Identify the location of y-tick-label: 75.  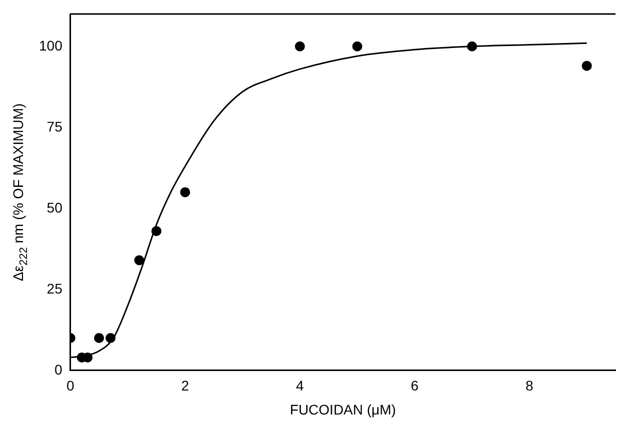
(54, 126).